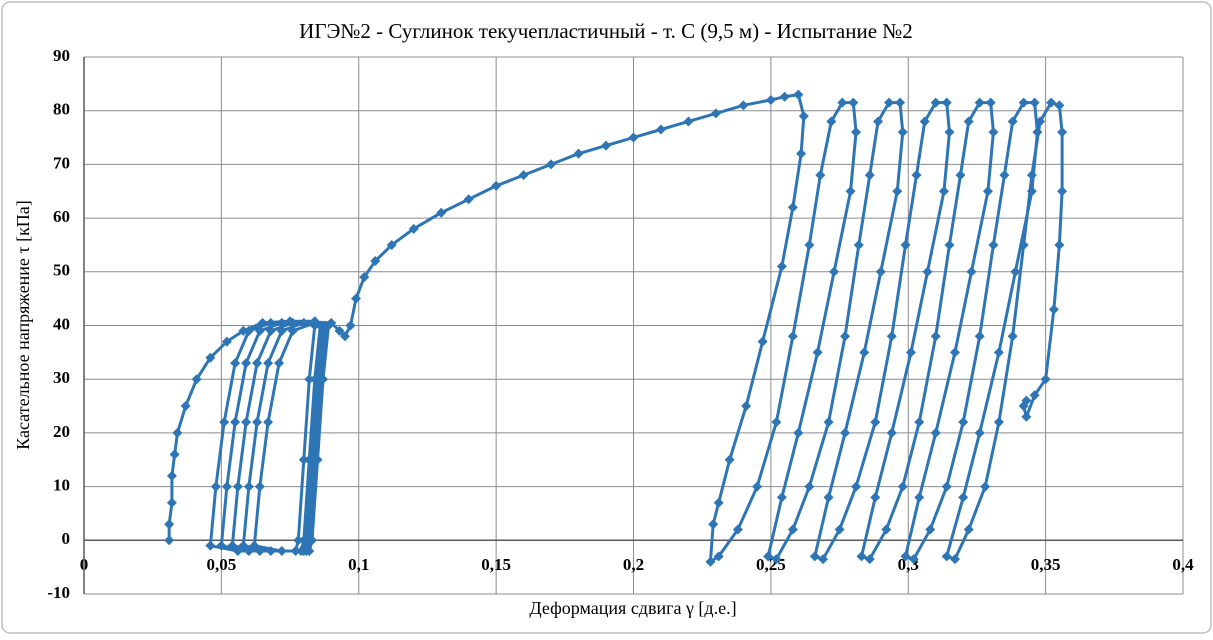 The height and width of the screenshot is (640, 1213). What do you see at coordinates (66, 538) in the screenshot?
I see `y-tick-label: 0` at bounding box center [66, 538].